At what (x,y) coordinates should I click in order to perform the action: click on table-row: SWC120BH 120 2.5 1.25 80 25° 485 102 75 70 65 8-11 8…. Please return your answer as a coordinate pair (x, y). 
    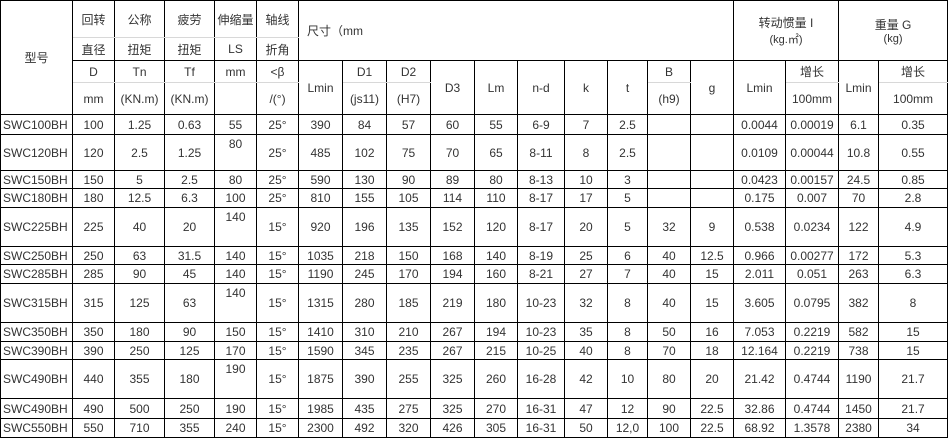
    Looking at the image, I should click on (474, 152).